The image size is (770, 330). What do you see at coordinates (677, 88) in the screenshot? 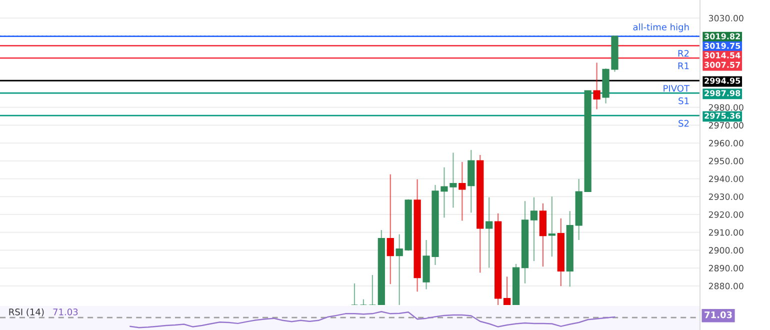
I see `ref-line-label: PIVOT` at bounding box center [677, 88].